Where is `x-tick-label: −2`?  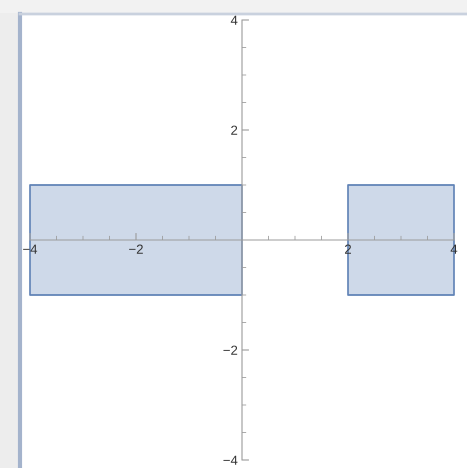
x-tick-label: −2 is located at coordinates (136, 249).